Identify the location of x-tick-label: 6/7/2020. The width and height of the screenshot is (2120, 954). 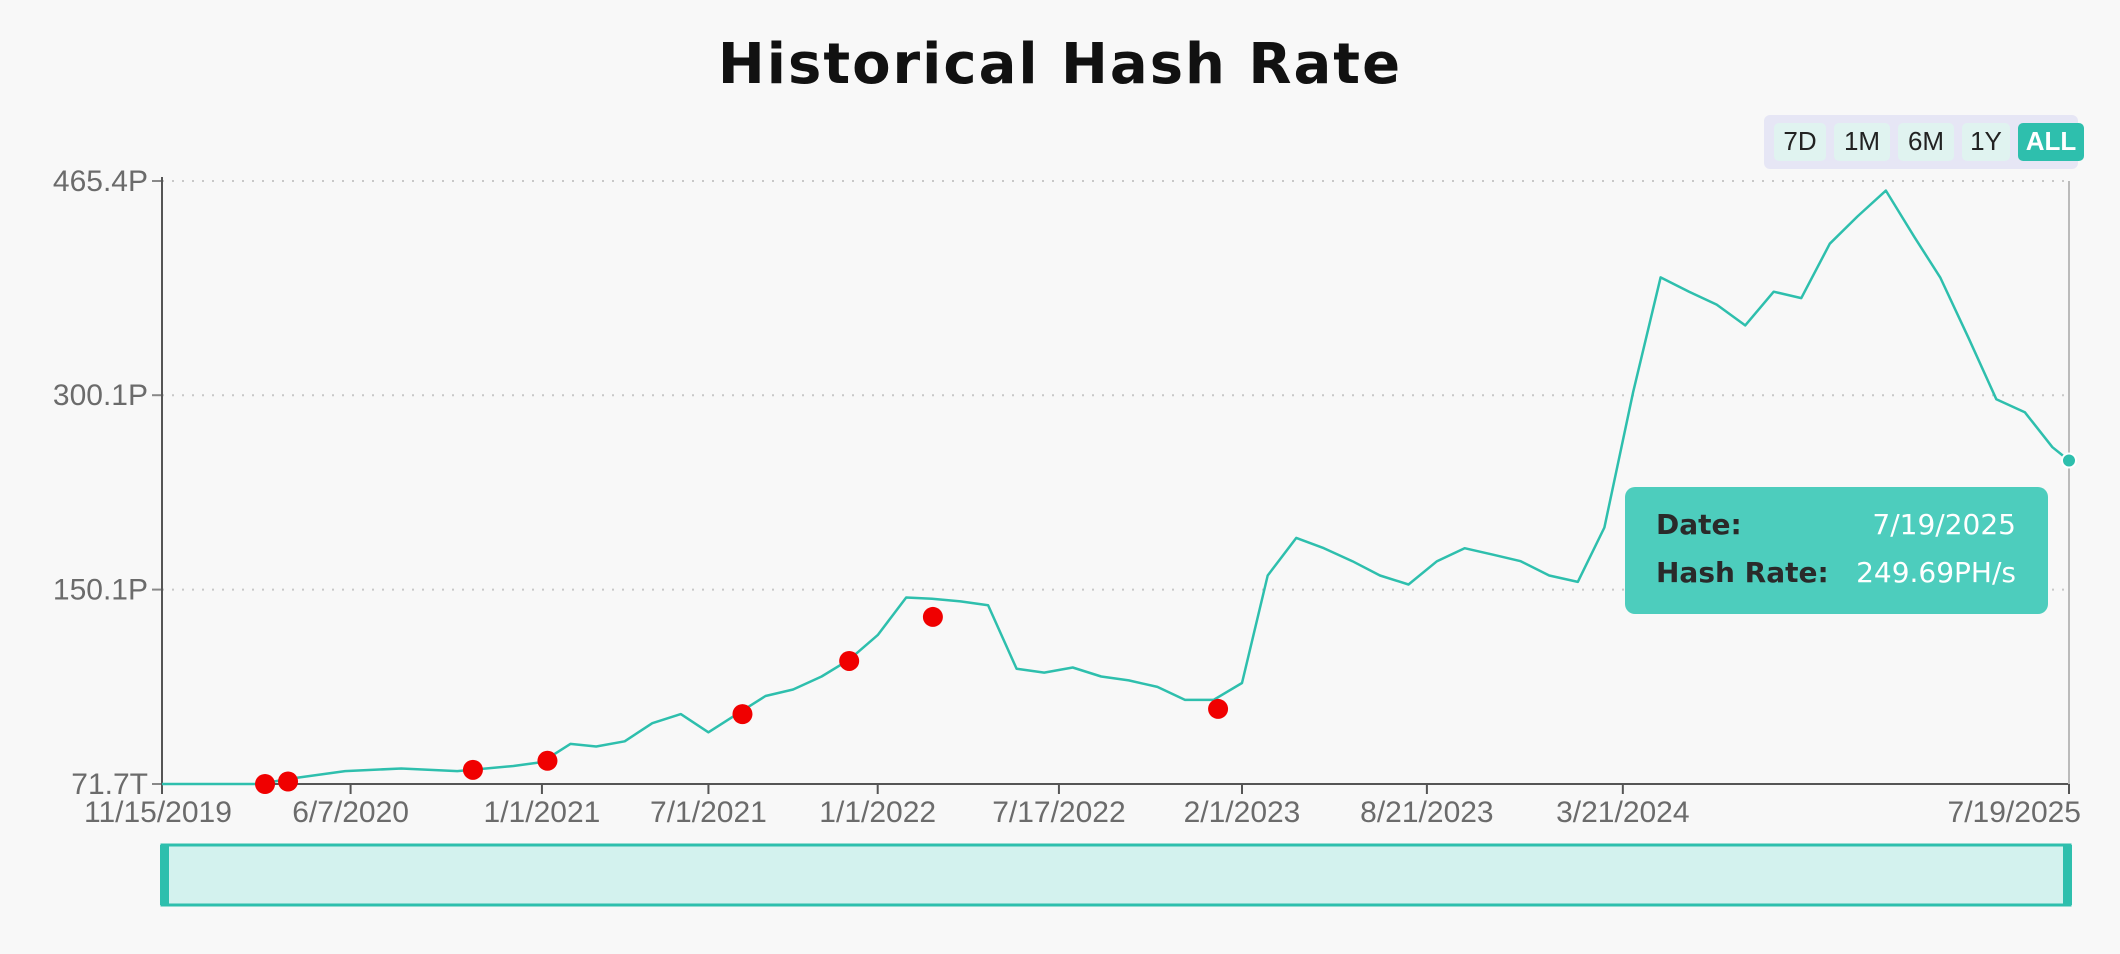
(350, 812).